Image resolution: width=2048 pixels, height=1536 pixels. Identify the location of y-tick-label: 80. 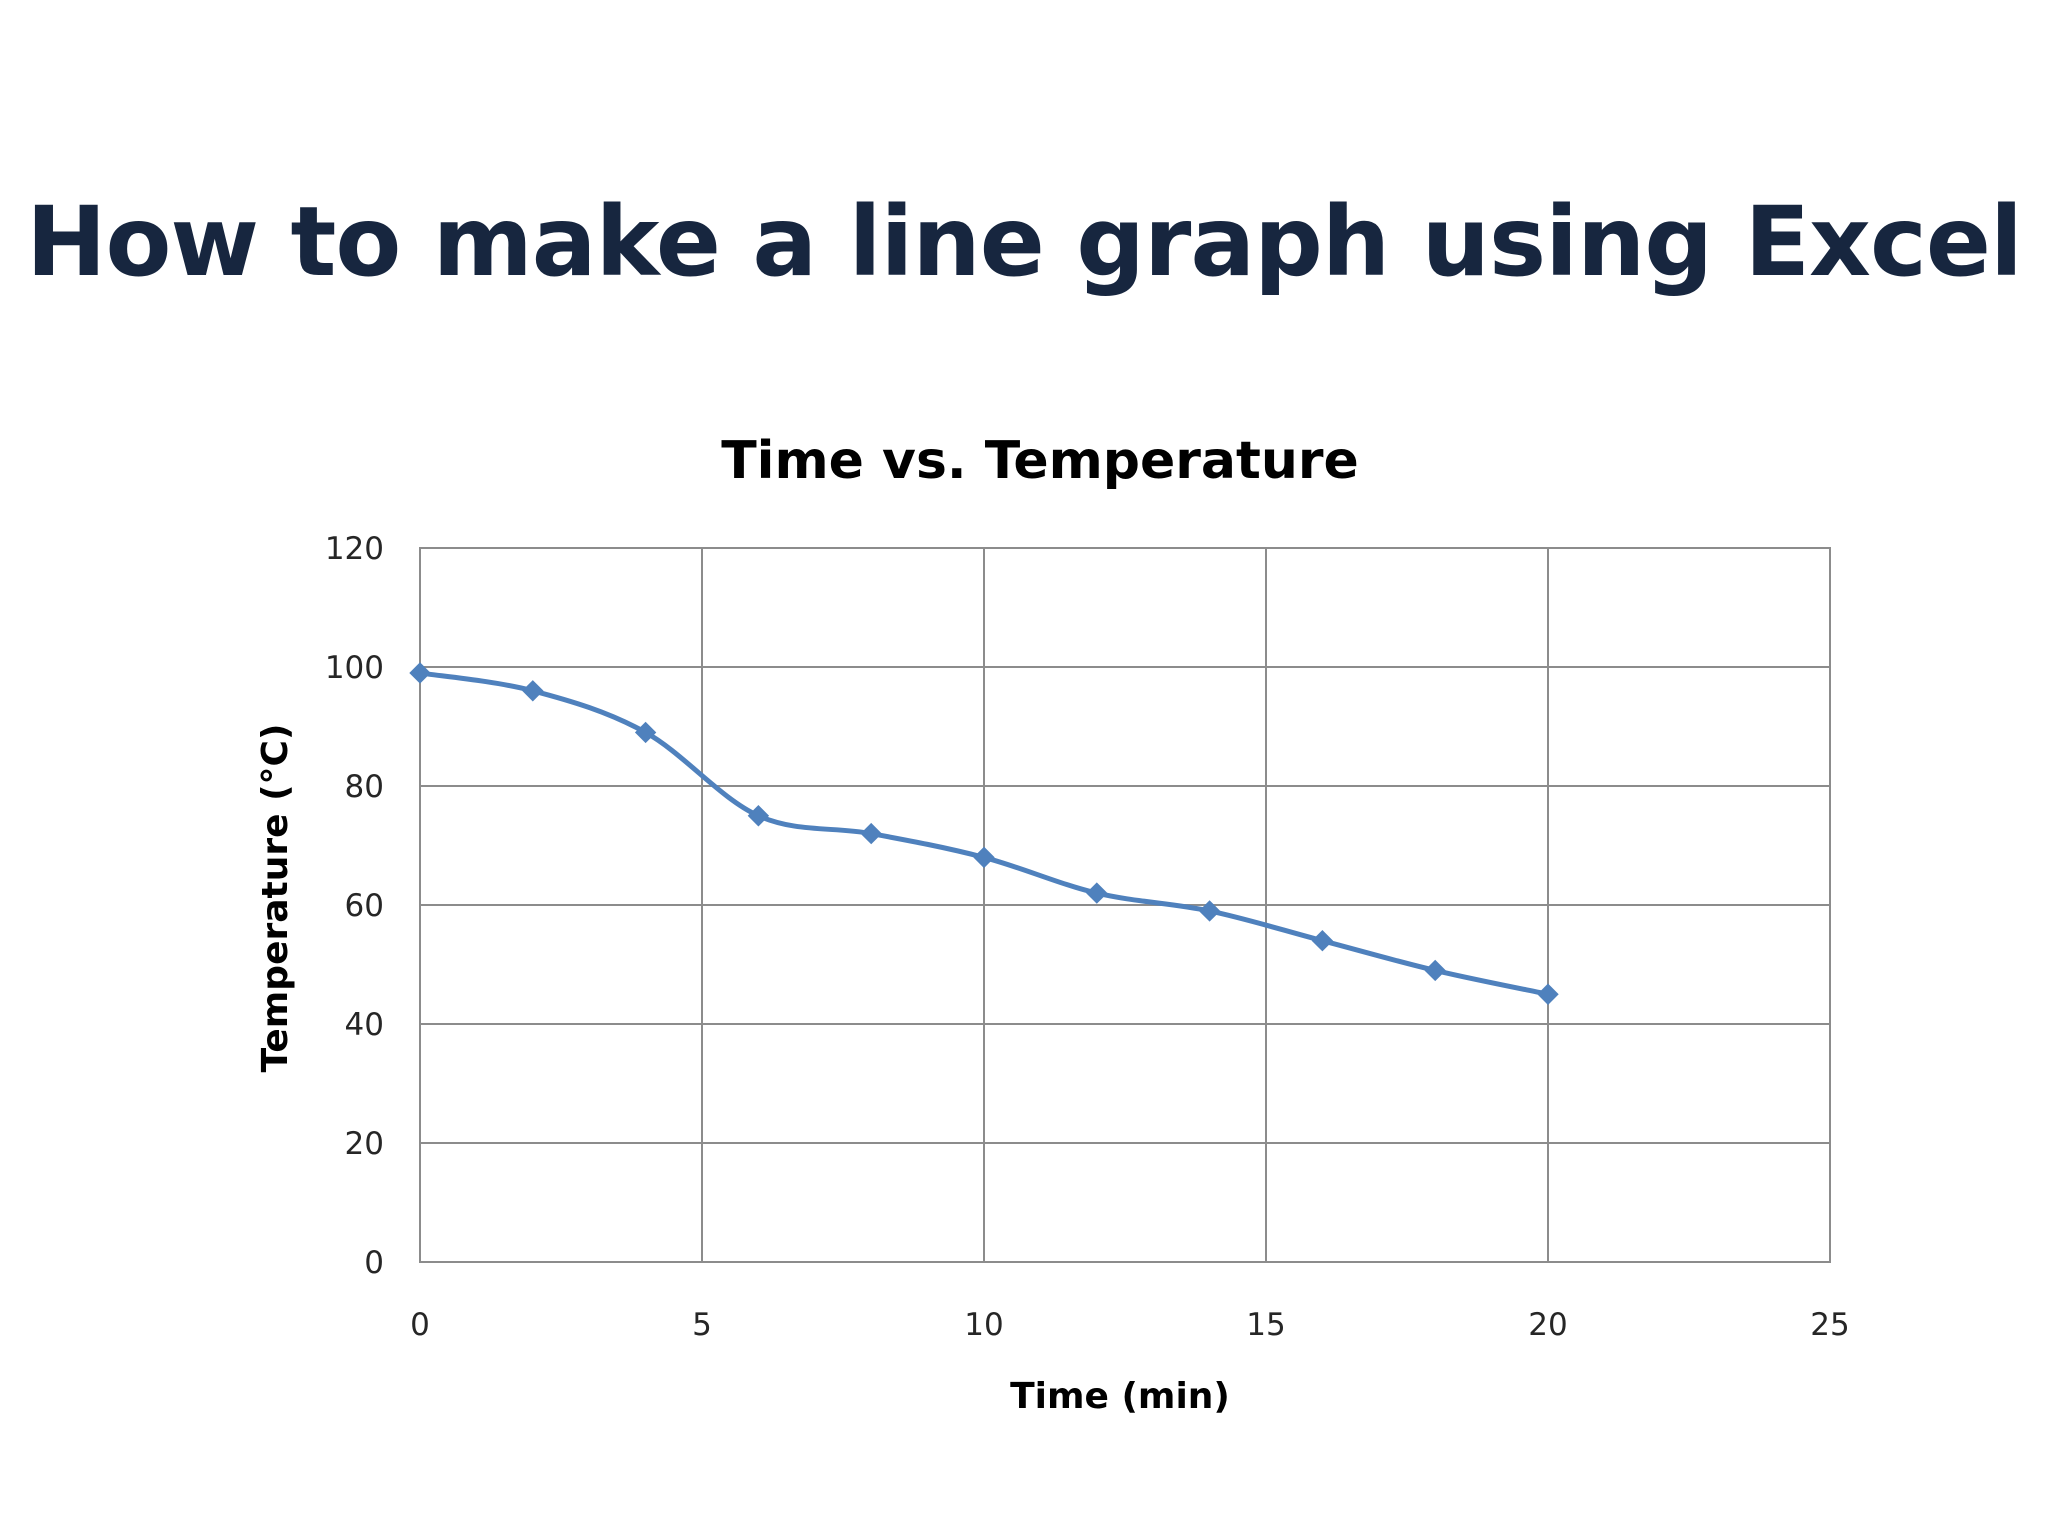
(364, 787).